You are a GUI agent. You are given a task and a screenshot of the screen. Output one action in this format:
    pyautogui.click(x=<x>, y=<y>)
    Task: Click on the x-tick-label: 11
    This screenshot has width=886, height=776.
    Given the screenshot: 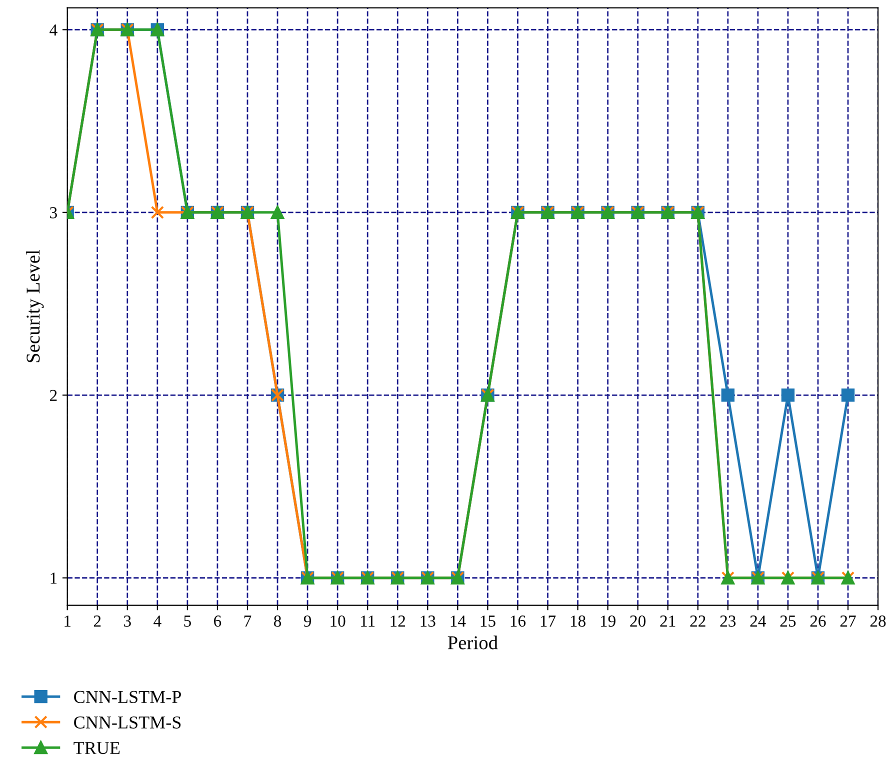 What is the action you would take?
    pyautogui.click(x=368, y=621)
    